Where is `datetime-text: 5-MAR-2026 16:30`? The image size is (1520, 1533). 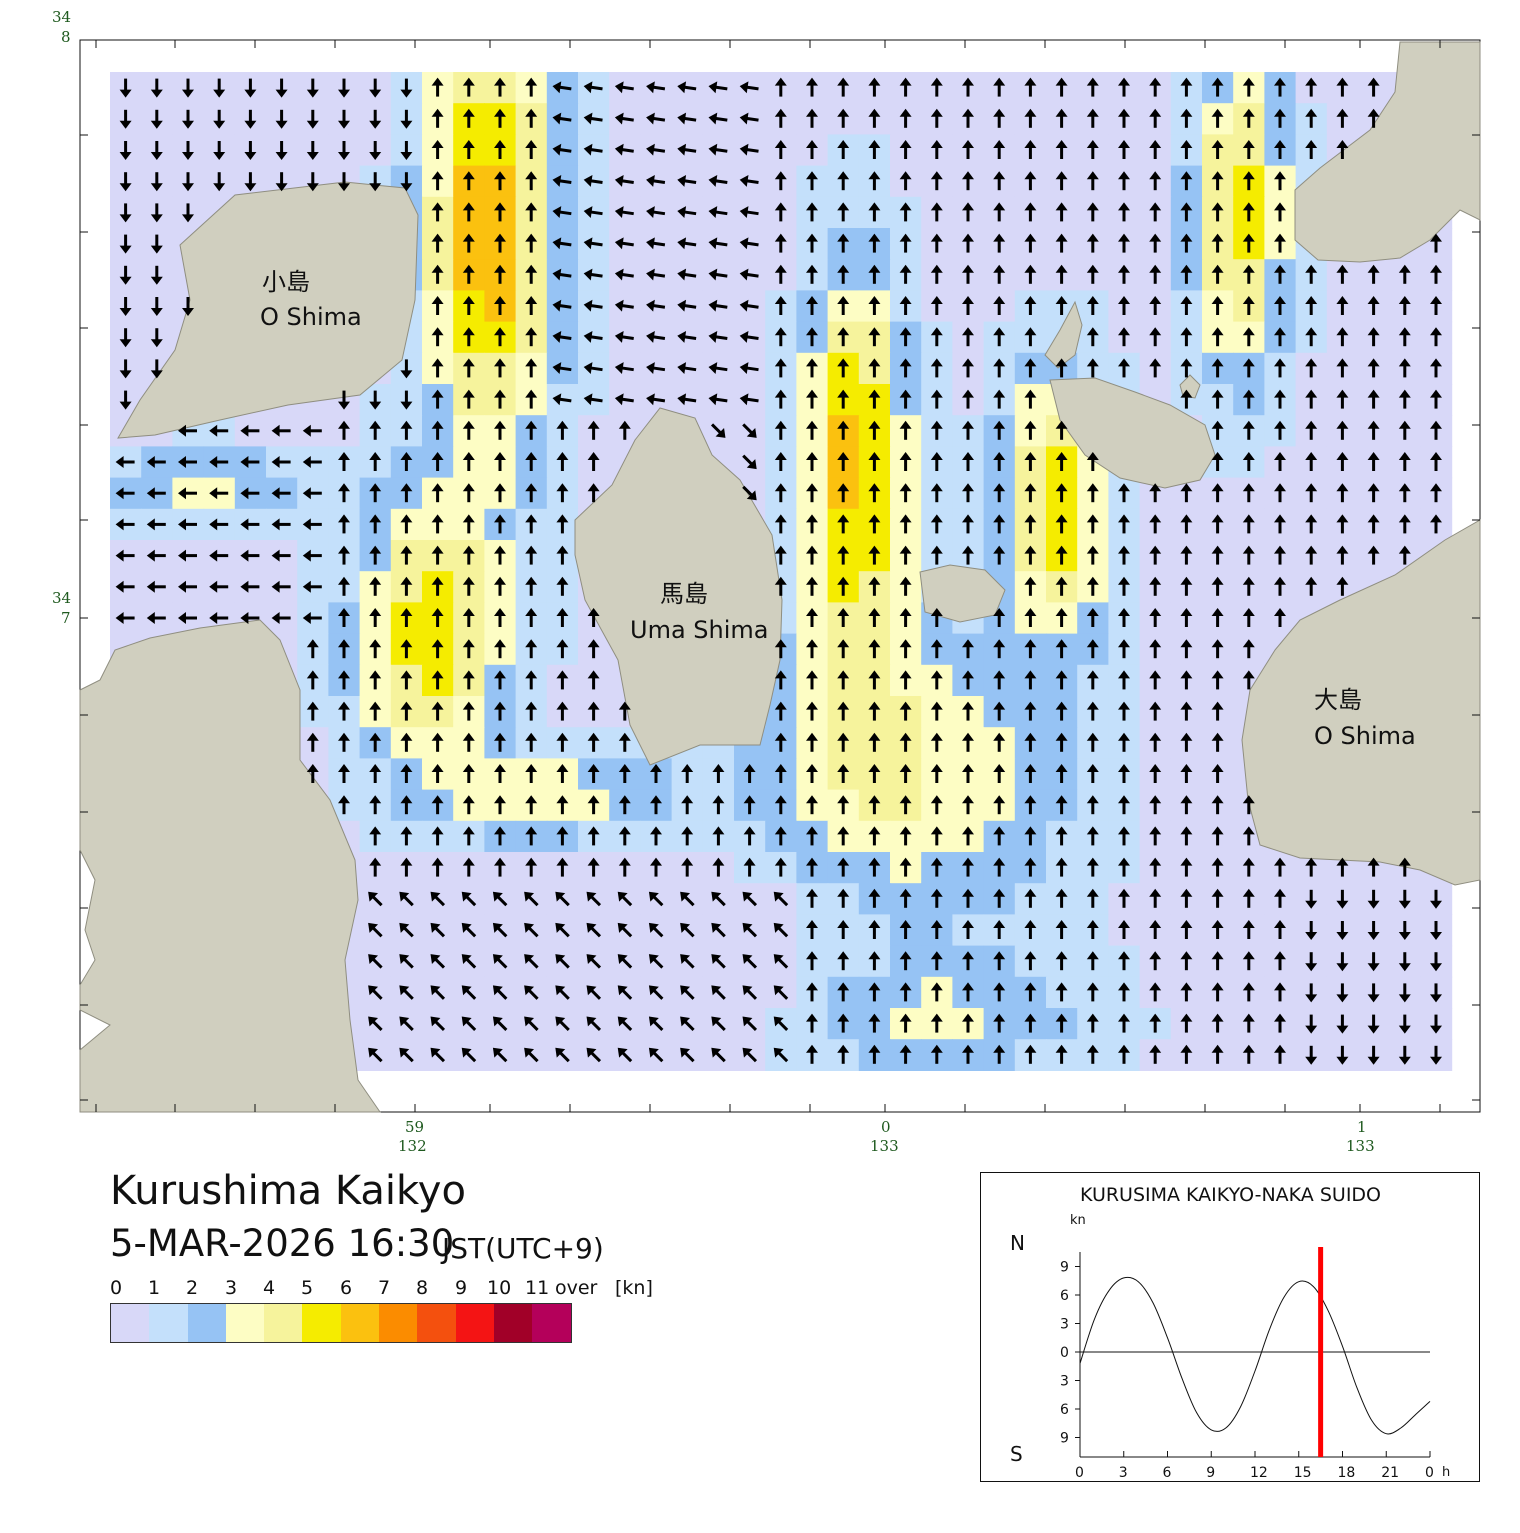
datetime-text: 5-MAR-2026 16:30 is located at coordinates (282, 1243).